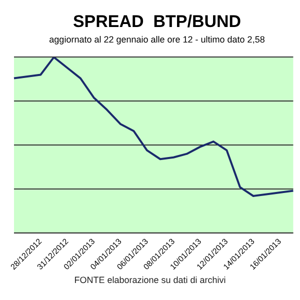 This screenshot has width=300, height=300. Describe the element at coordinates (150, 280) in the screenshot. I see `source-note: FONTE elaborazione su dati di archivi` at that location.